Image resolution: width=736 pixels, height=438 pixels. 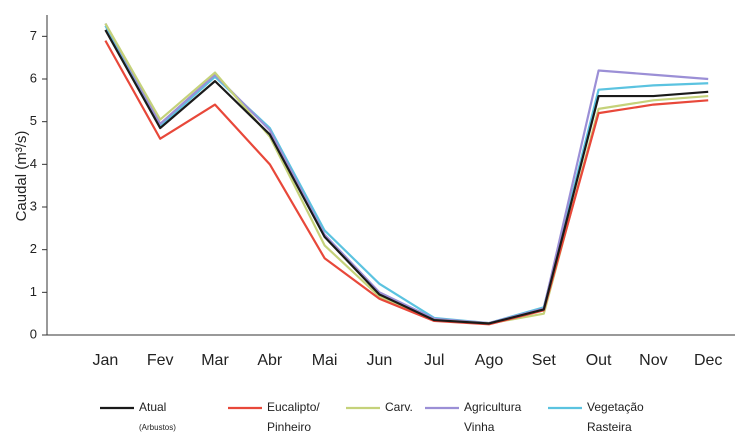 What do you see at coordinates (653, 360) in the screenshot?
I see `x-tick-label: Nov` at bounding box center [653, 360].